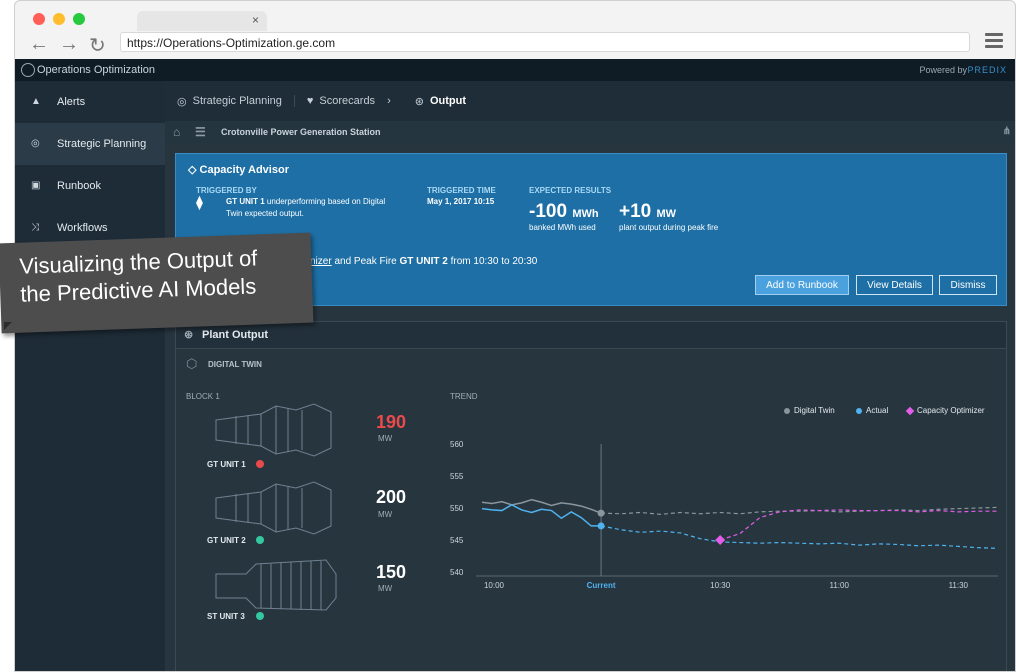 This screenshot has width=1016, height=672. Describe the element at coordinates (994, 42) in the screenshot. I see `browser-menu-icon` at that location.